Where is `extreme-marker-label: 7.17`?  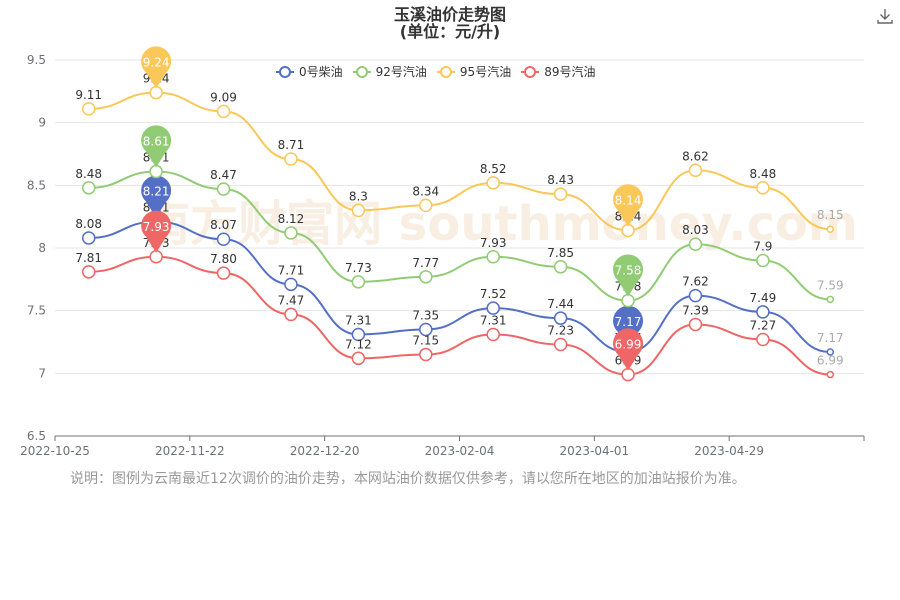
extreme-marker-label: 7.17 is located at coordinates (628, 322).